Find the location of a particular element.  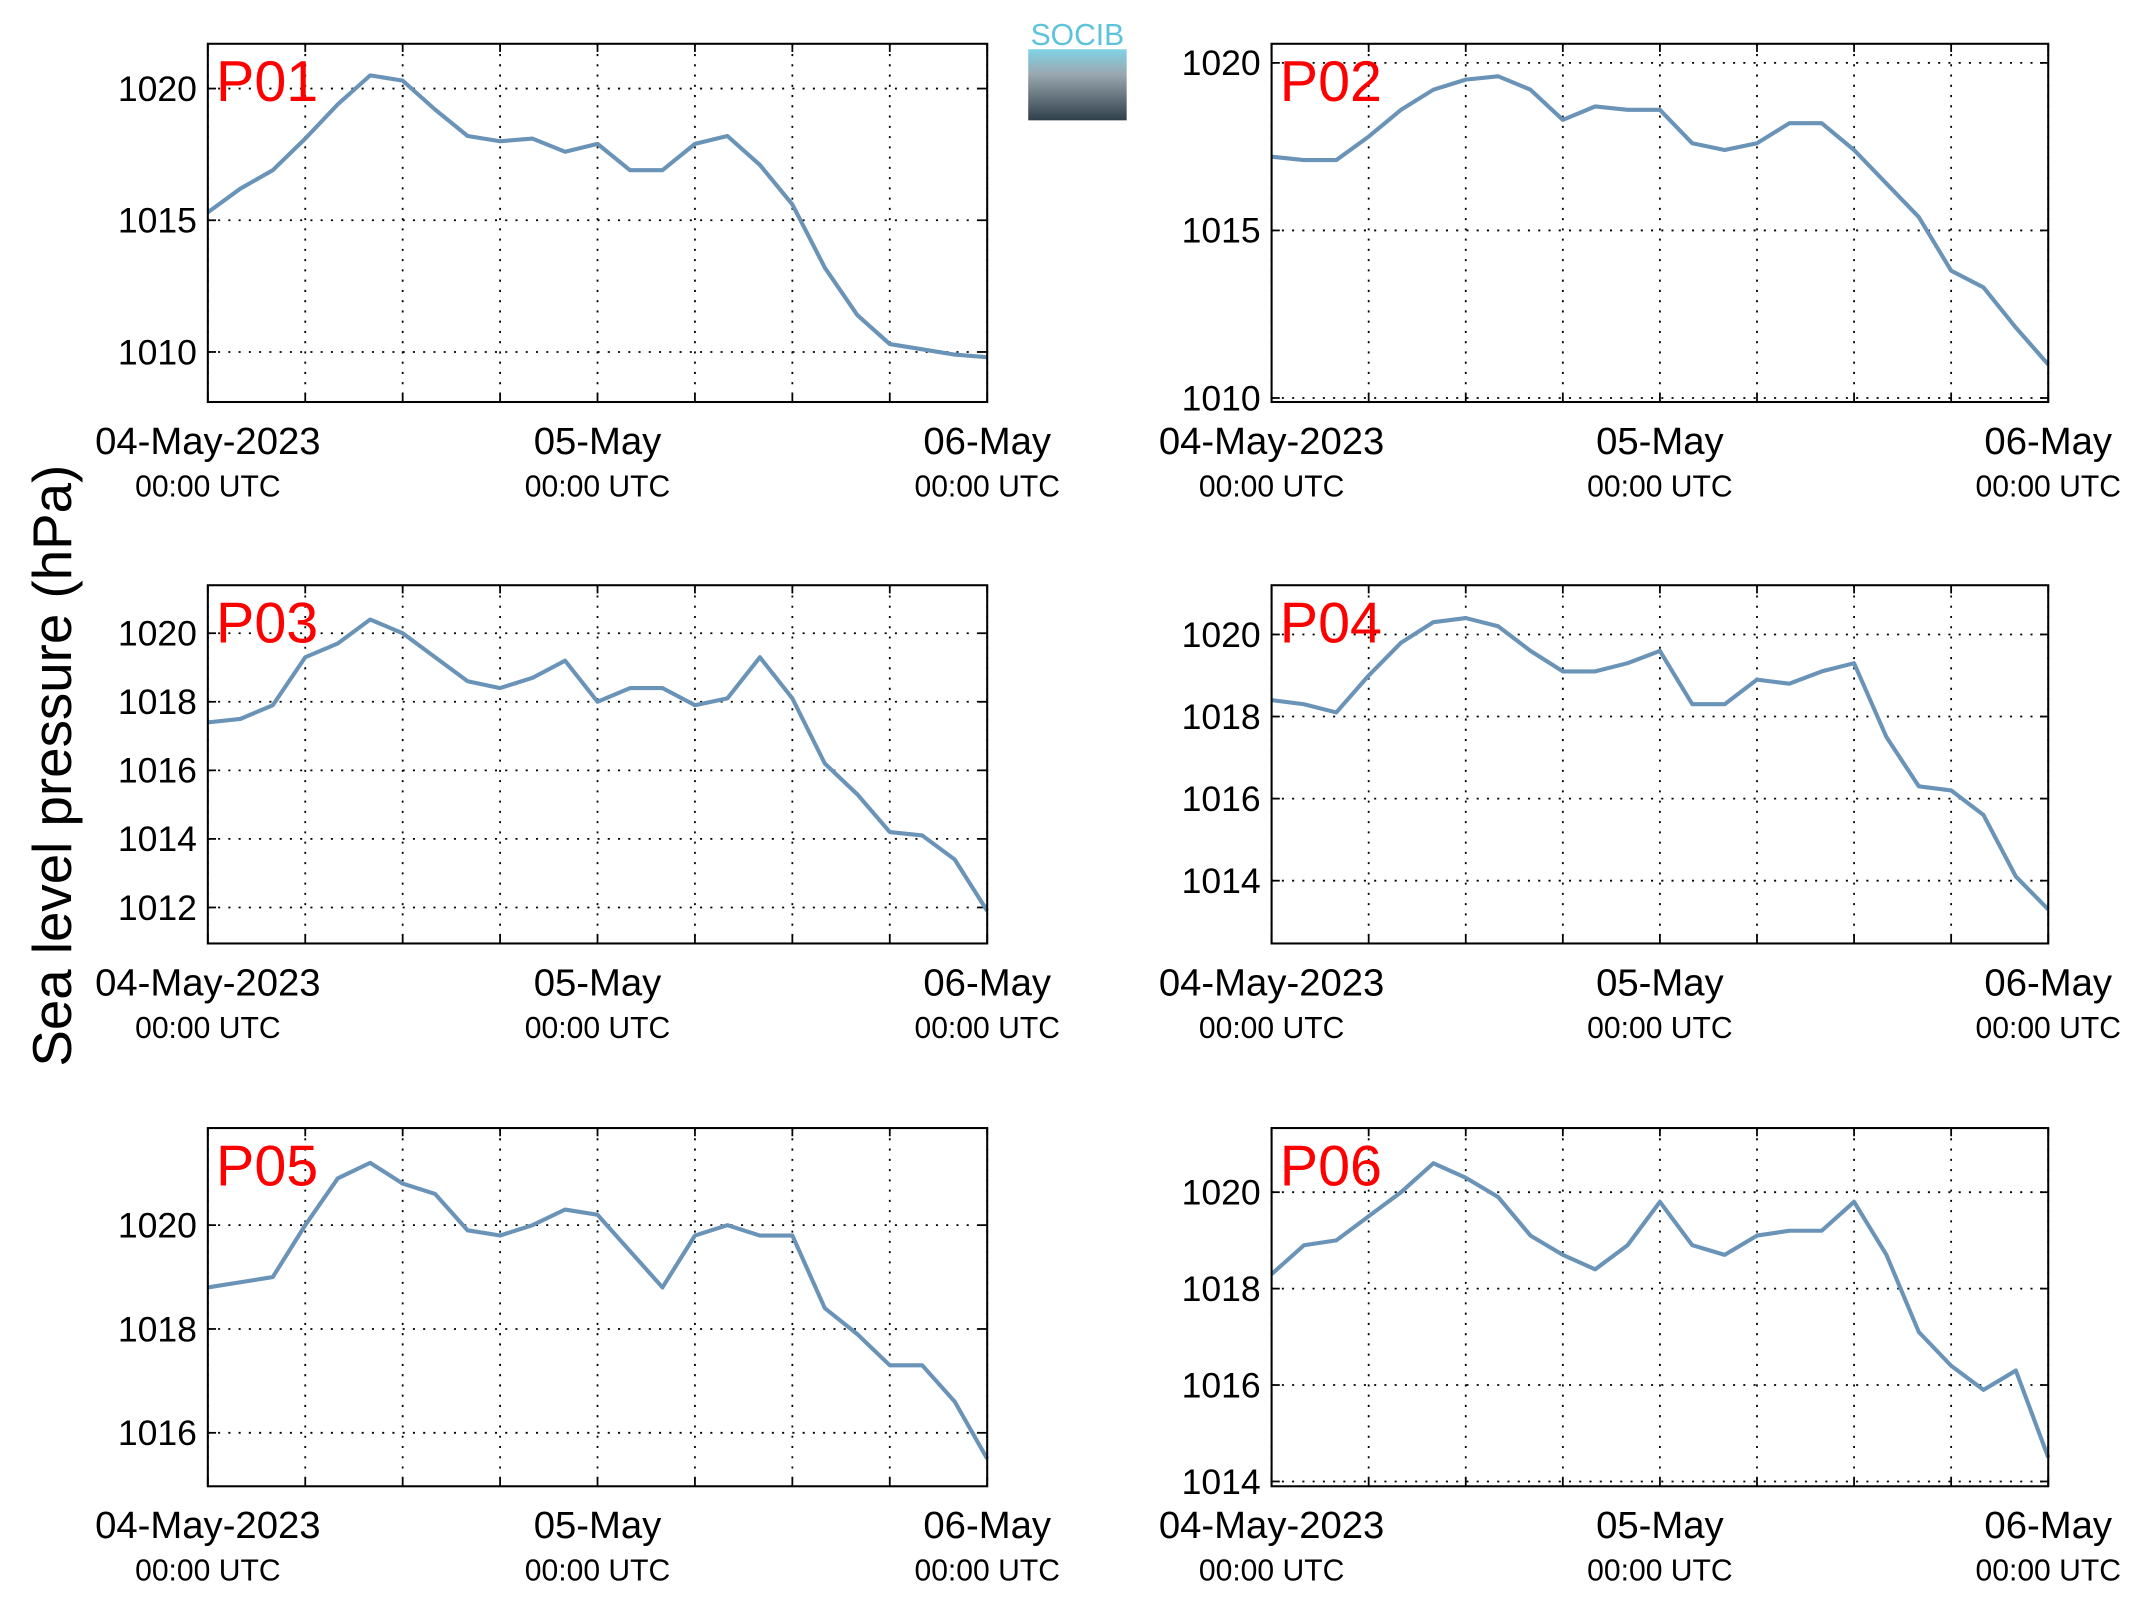

panel-title: P02 is located at coordinates (1331, 82).